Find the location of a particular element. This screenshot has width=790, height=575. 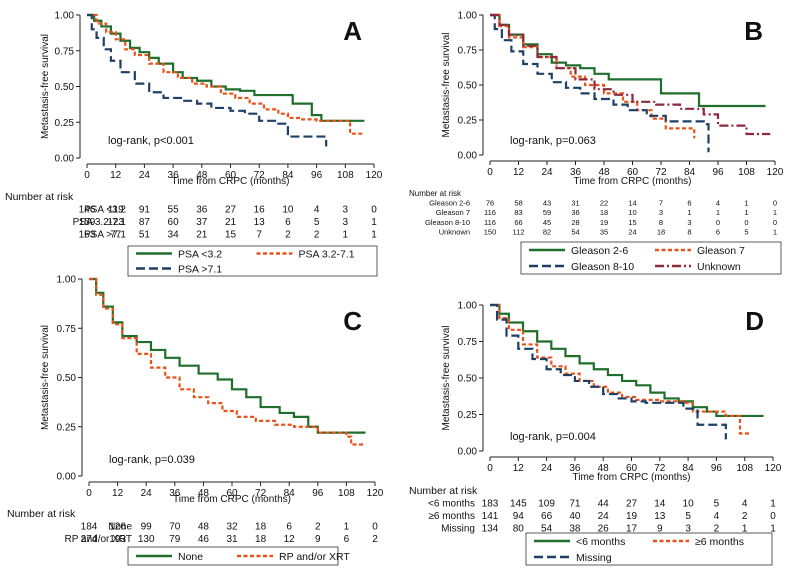

risk-cell: 38 is located at coordinates (575, 529).